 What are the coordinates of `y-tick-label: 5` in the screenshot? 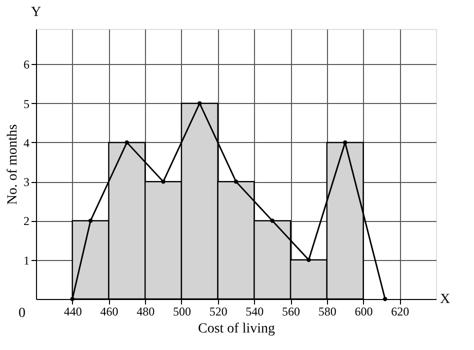 It's located at (27, 103).